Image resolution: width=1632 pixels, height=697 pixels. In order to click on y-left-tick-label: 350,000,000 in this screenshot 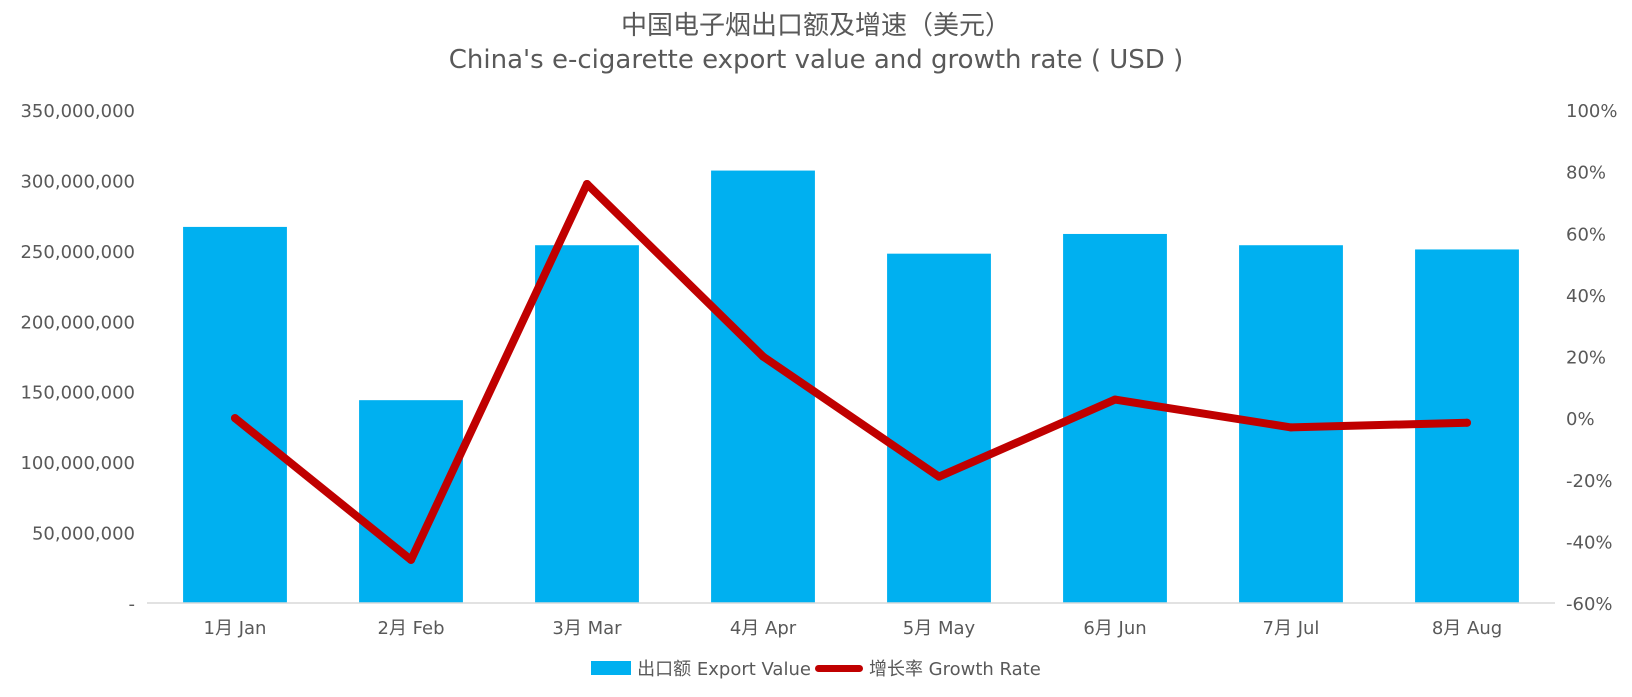, I will do `click(77, 111)`.